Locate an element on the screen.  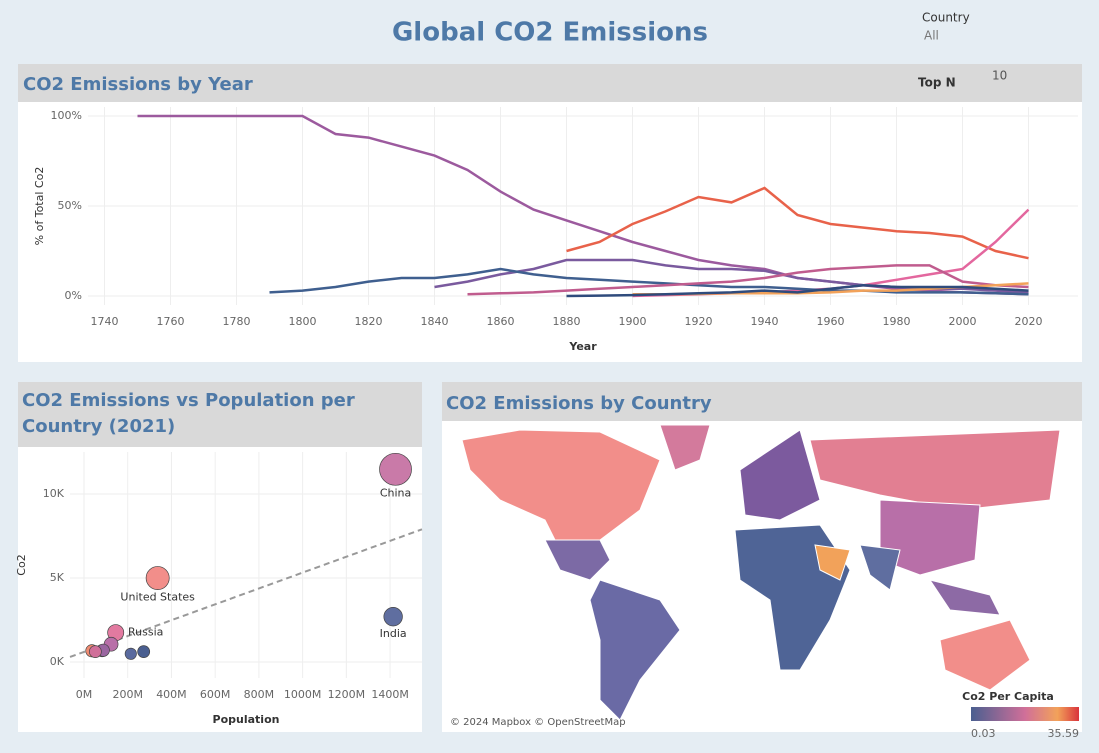
x-tick-label: 0M is located at coordinates (84, 694).